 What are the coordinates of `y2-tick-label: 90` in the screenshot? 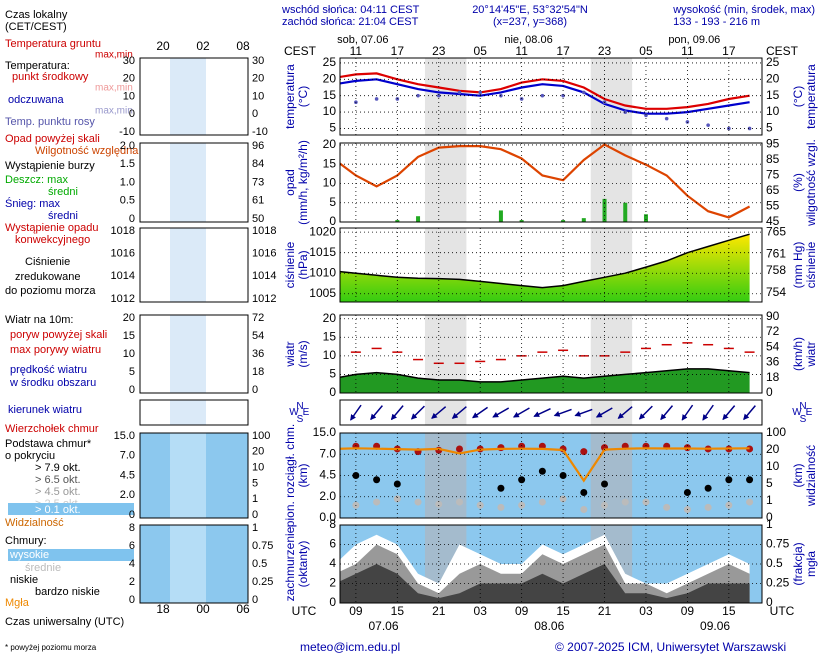 It's located at (773, 316).